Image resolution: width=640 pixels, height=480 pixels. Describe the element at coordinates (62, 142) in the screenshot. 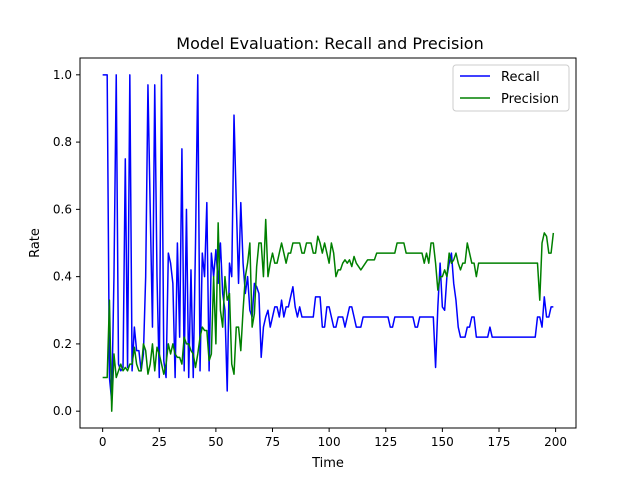

I see `y-tick-label: 0.8` at that location.